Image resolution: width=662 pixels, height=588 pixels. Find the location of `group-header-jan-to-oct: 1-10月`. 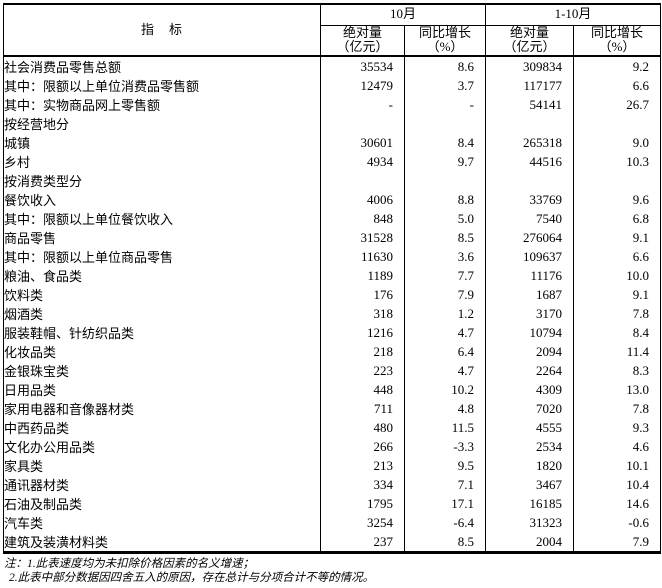

group-header-jan-to-oct: 1-10月 is located at coordinates (573, 14).